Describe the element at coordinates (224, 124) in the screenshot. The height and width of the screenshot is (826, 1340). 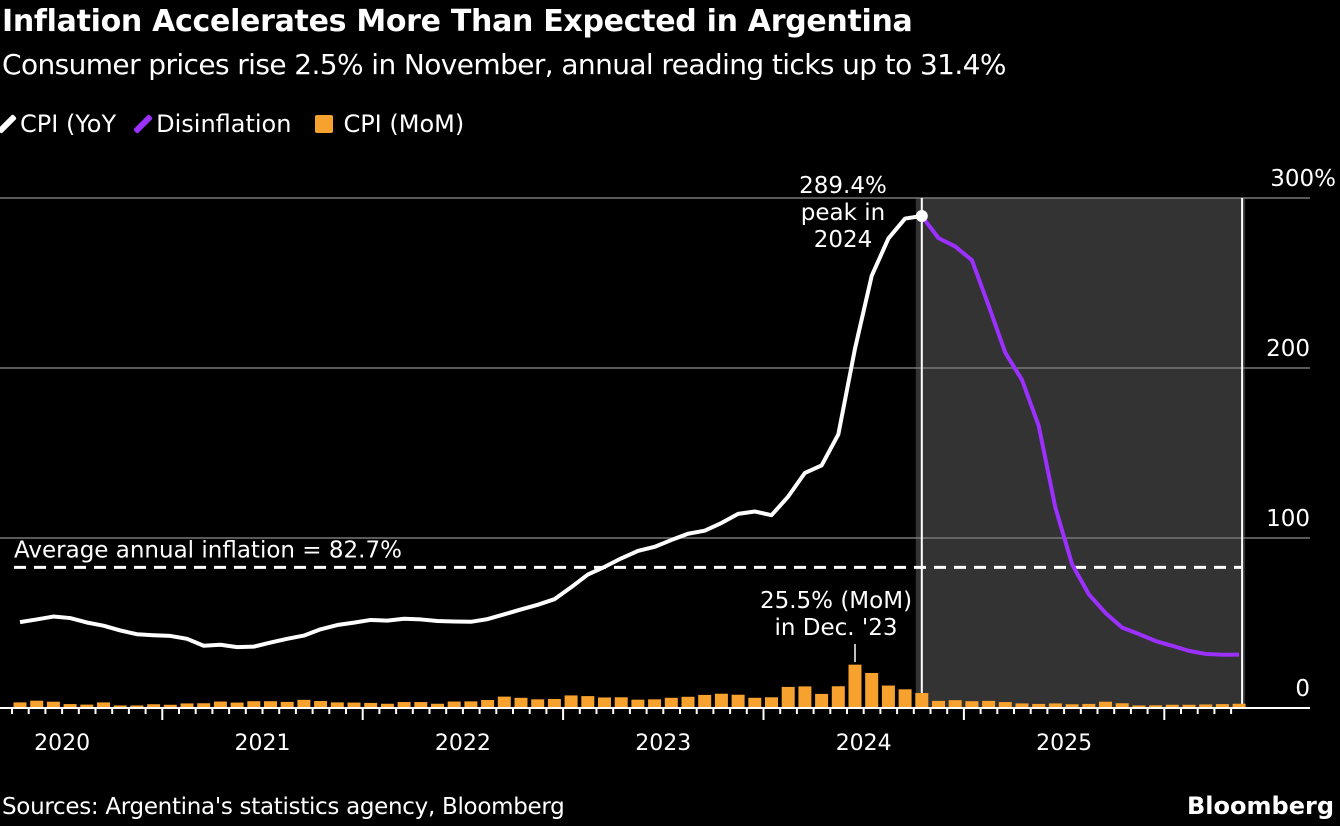
I see `legend-label: Disinflation` at that location.